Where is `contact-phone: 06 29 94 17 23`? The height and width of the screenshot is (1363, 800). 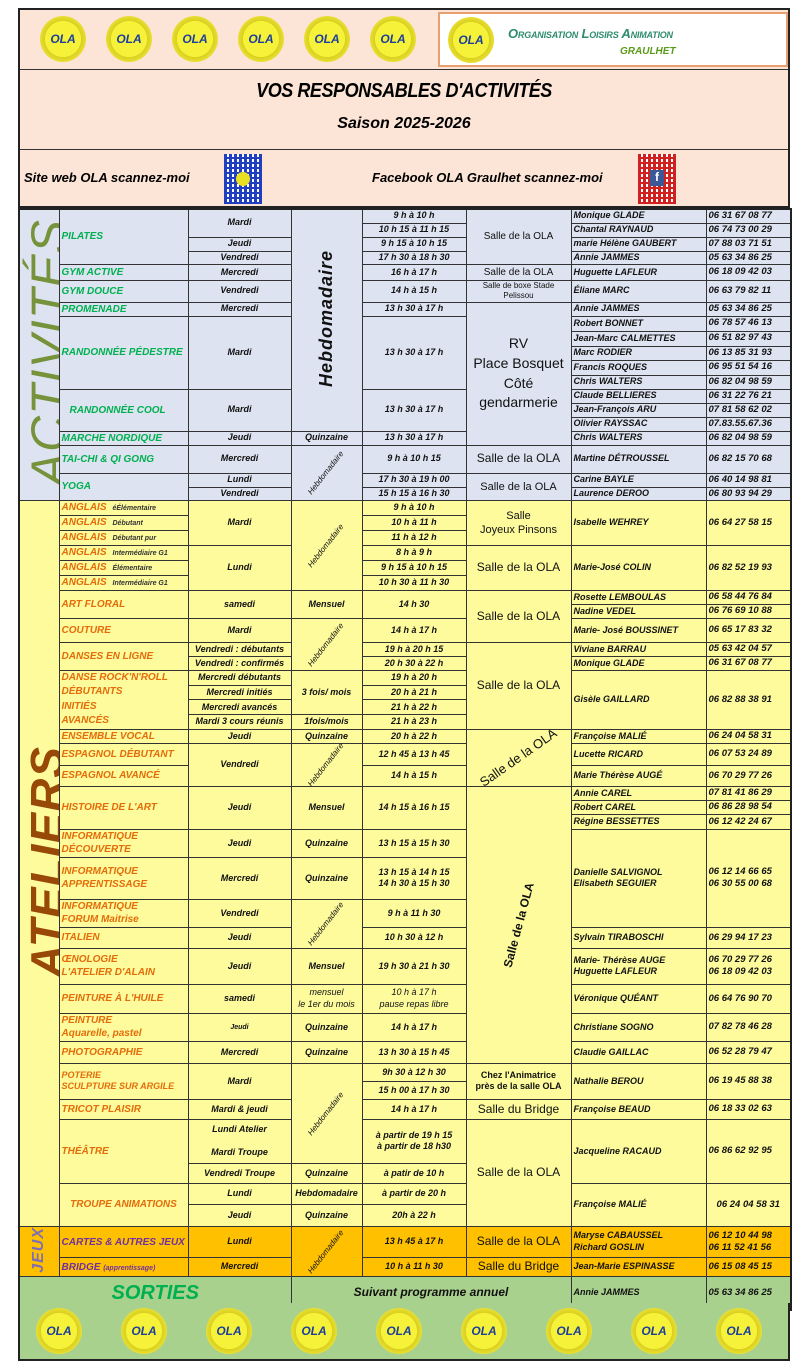 contact-phone: 06 29 94 17 23 is located at coordinates (748, 937).